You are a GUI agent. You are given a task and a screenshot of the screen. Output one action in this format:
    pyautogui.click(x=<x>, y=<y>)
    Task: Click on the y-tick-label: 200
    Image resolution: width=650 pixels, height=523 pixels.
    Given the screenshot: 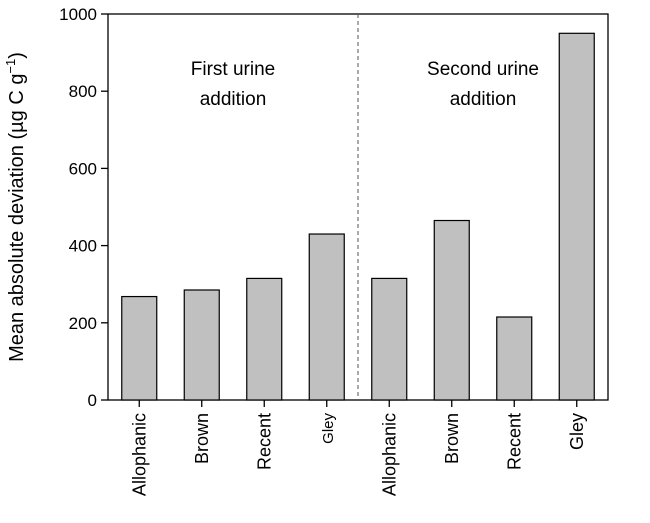 What is the action you would take?
    pyautogui.click(x=83, y=323)
    